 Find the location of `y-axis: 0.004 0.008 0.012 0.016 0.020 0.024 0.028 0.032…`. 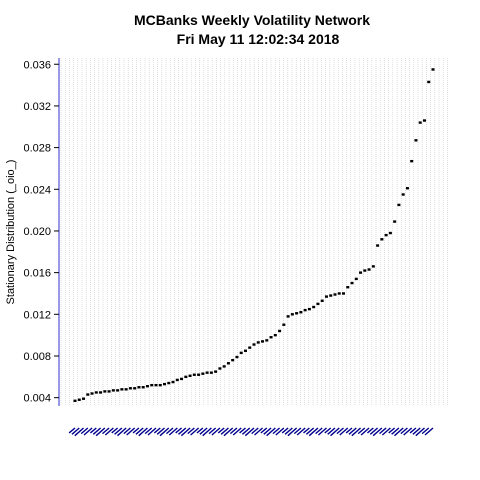

y-axis: 0.004 0.008 0.012 0.016 0.020 0.024 0.028 0.032… is located at coordinates (41, 232).